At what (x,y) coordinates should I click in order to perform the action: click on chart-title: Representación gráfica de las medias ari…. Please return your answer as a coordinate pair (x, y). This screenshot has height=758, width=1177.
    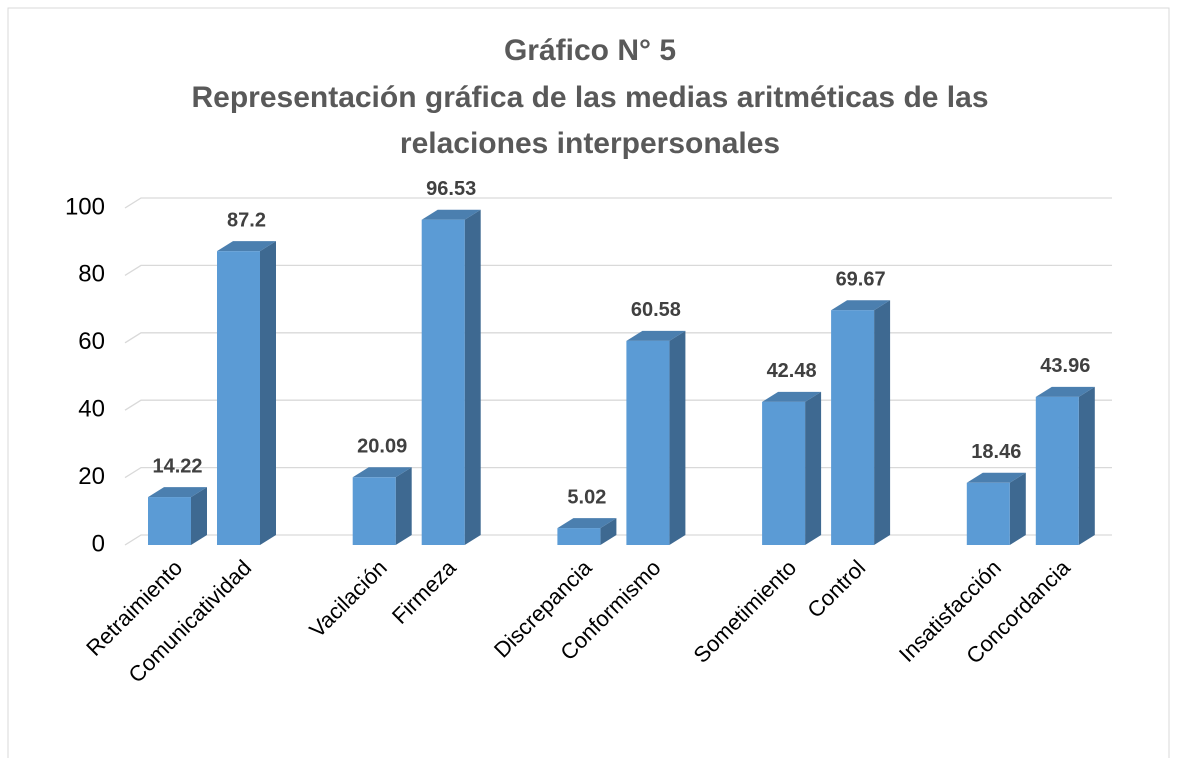
    Looking at the image, I should click on (589, 97).